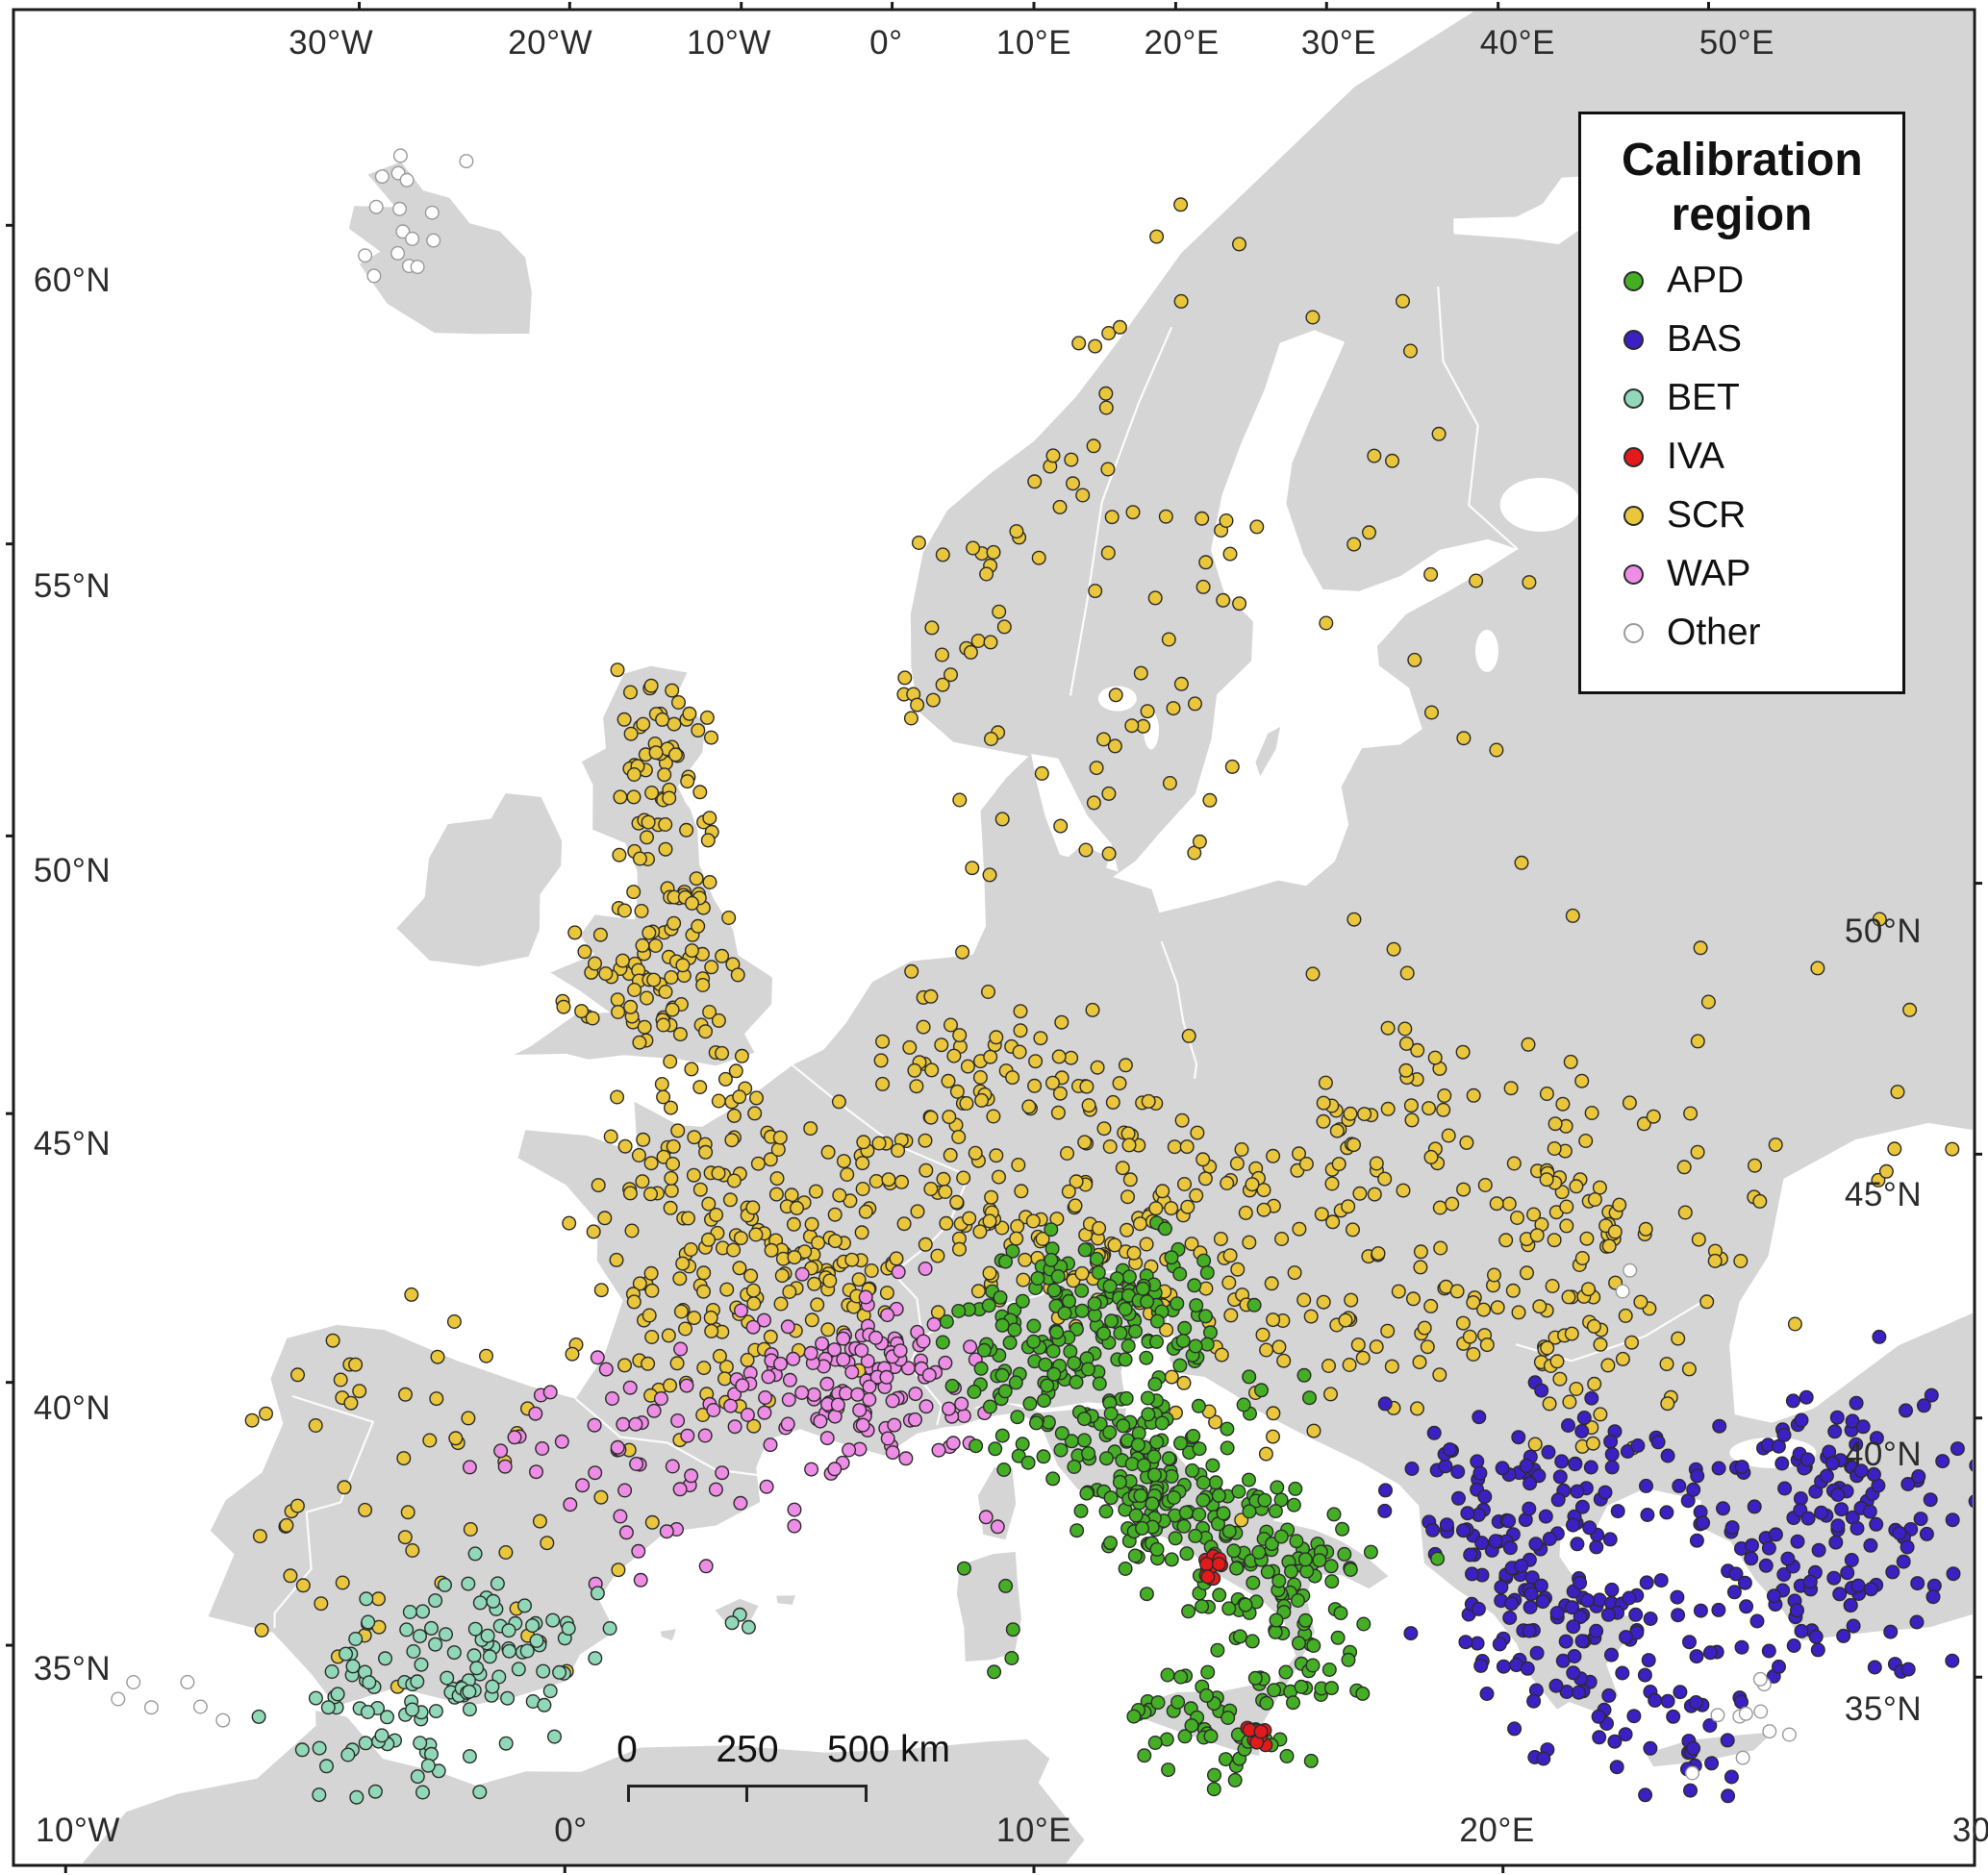 The width and height of the screenshot is (1988, 1875). Describe the element at coordinates (133, 1681) in the screenshot. I see `sample-point-other` at that location.